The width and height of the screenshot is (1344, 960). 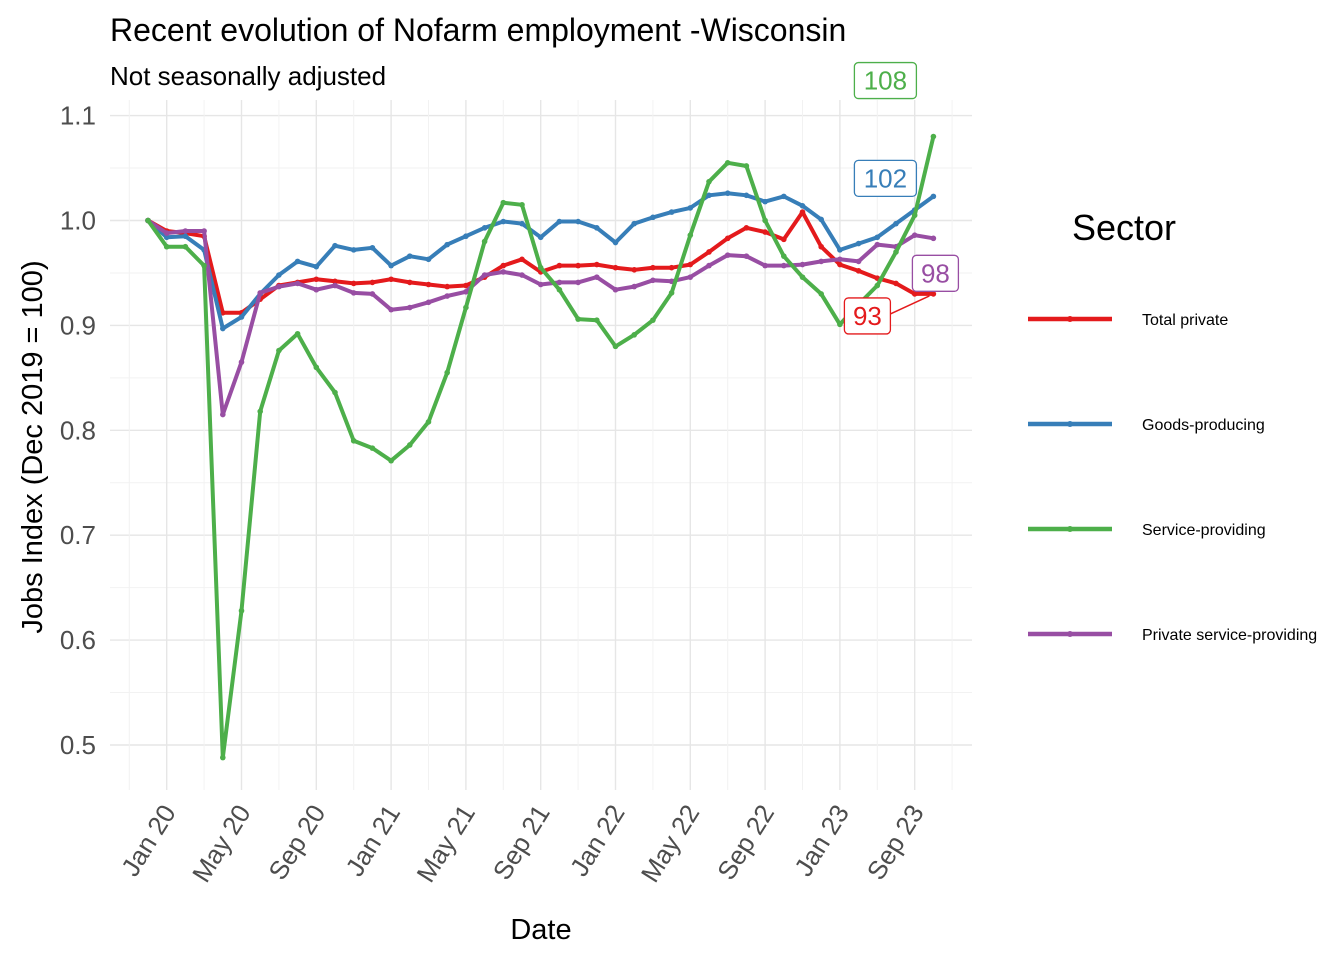 What do you see at coordinates (821, 840) in the screenshot?
I see `x-tick-label: Jan 23` at bounding box center [821, 840].